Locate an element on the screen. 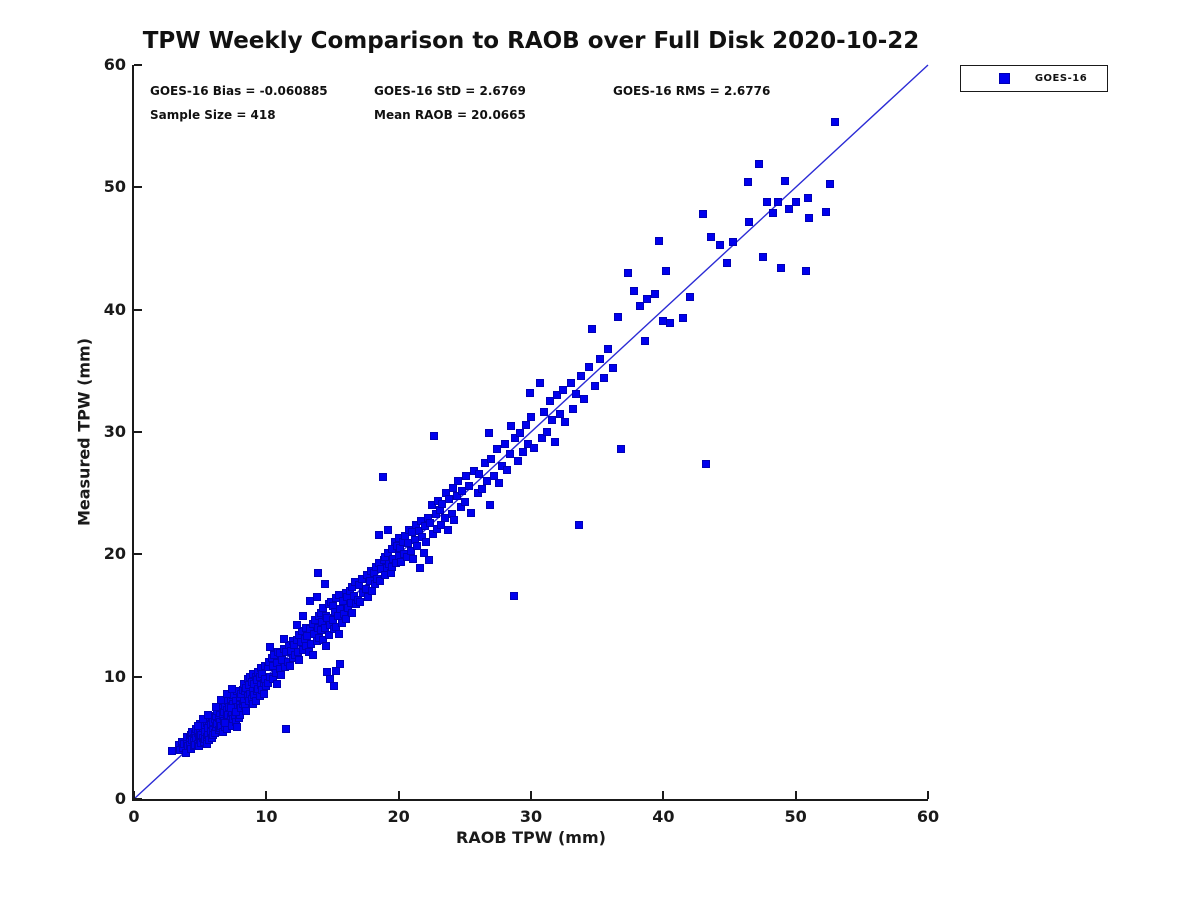  y-tick-label: 10 is located at coordinates (114, 676).